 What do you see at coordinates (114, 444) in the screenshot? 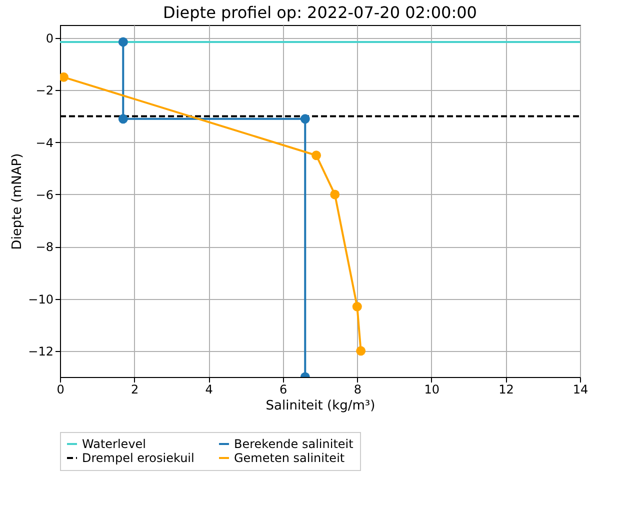
I see `legend-label: Waterlevel` at bounding box center [114, 444].